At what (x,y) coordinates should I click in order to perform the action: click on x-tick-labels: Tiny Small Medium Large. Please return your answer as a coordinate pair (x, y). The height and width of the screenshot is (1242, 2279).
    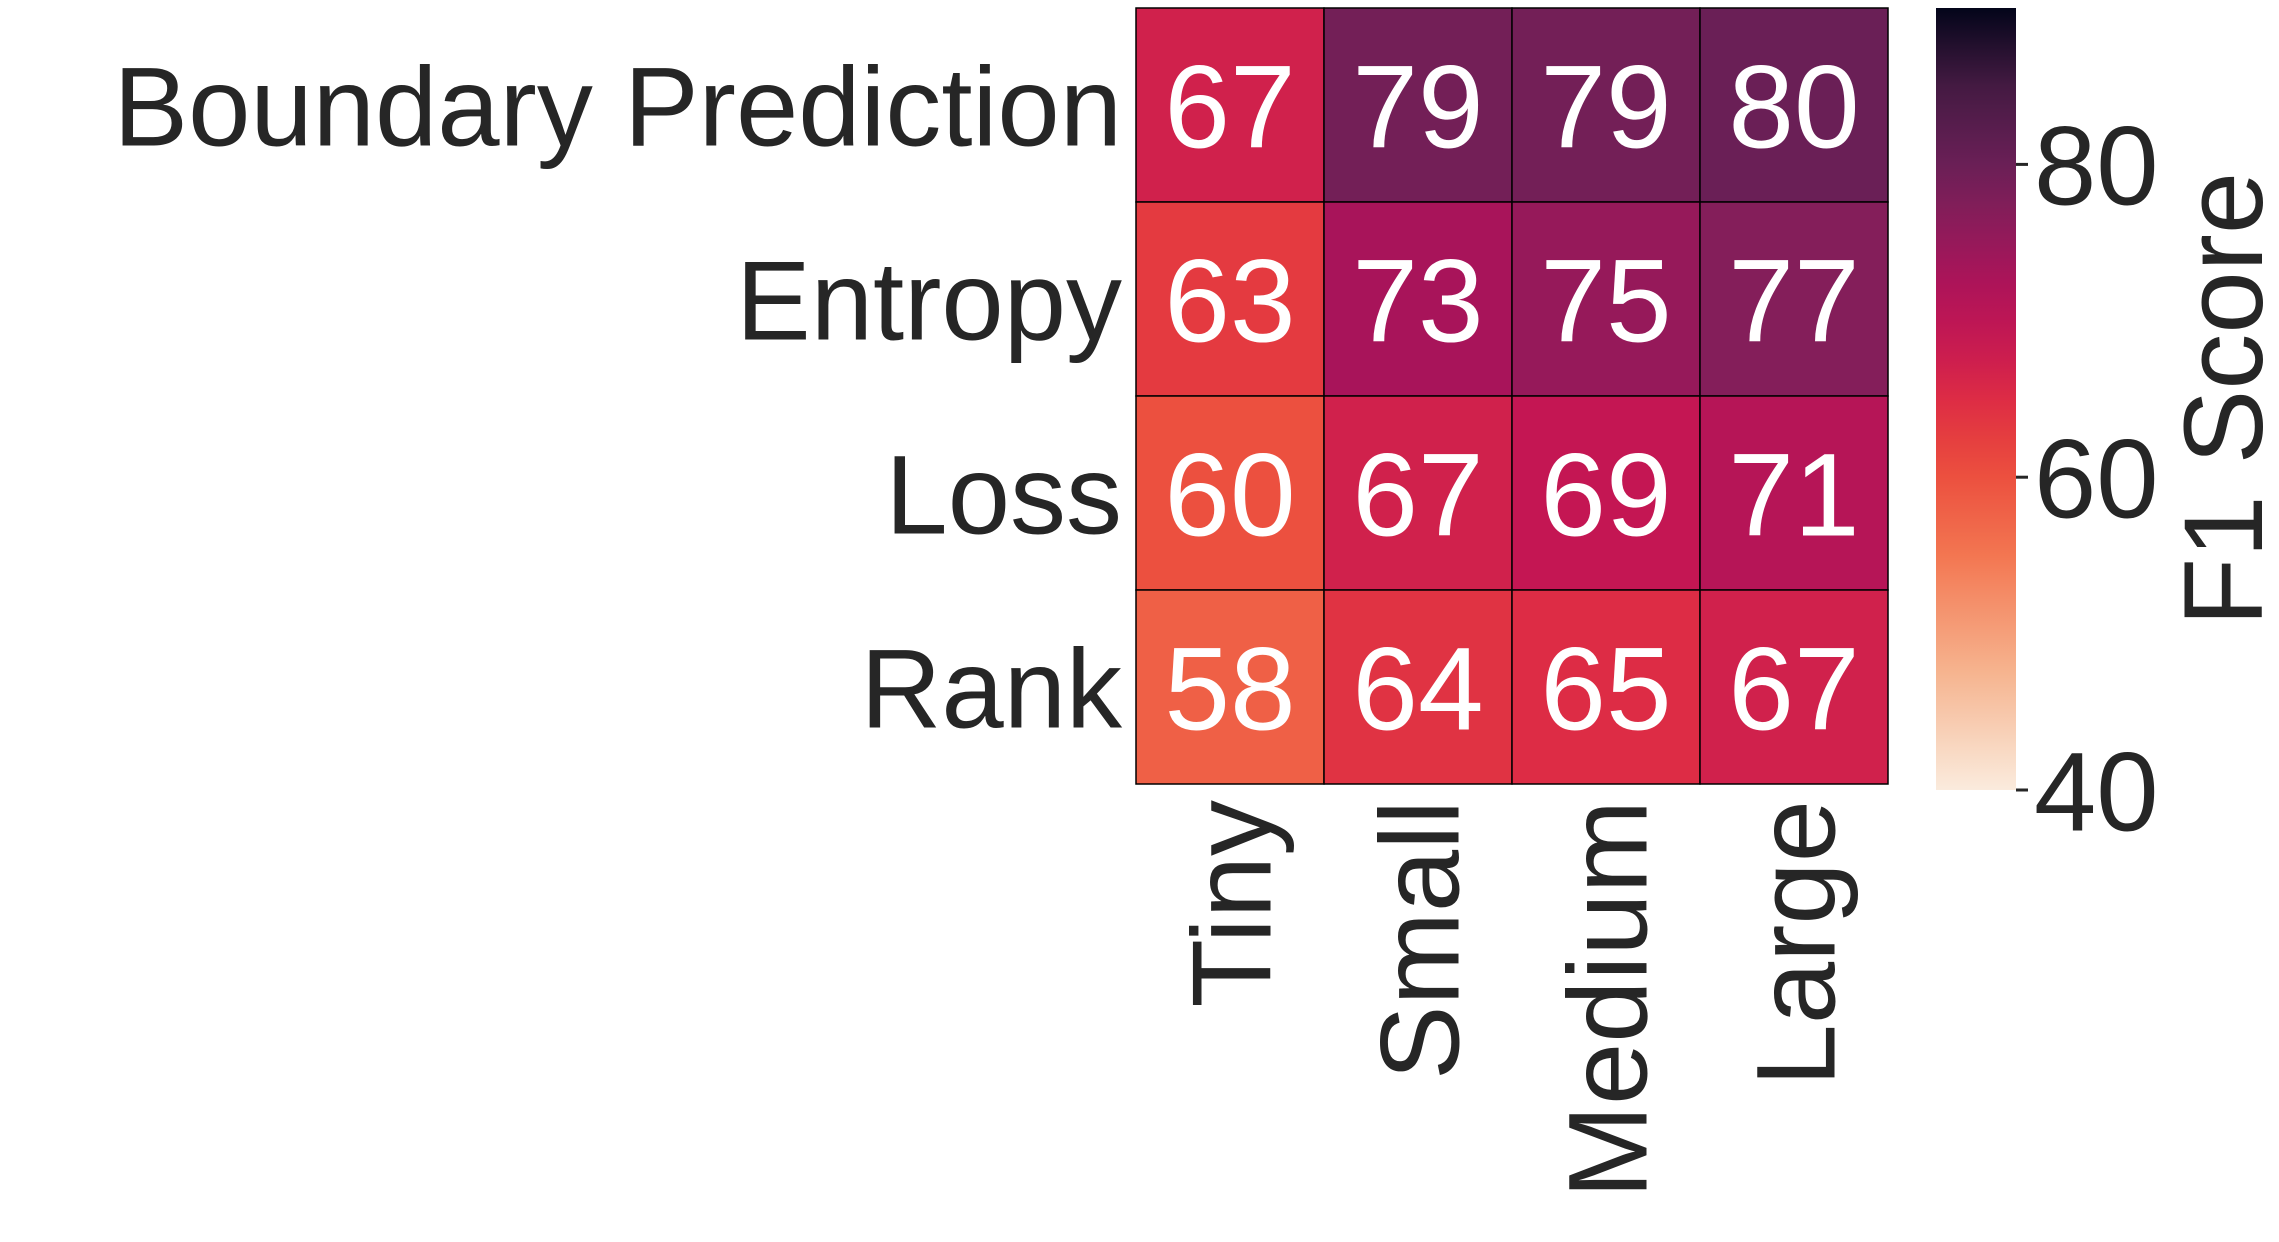
    Looking at the image, I should click on (1513, 999).